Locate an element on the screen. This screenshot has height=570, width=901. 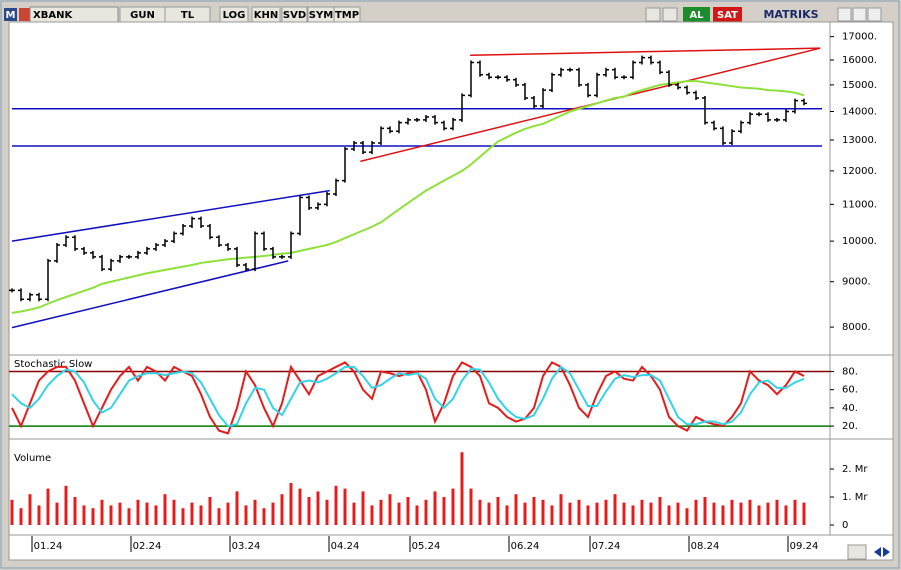
y-tick-label: 10000. is located at coordinates (859, 241).